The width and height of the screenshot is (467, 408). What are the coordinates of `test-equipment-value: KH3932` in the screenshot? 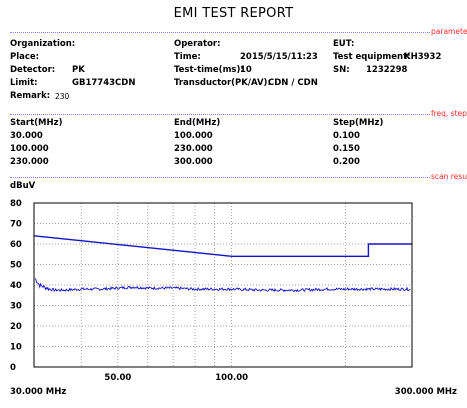 It's located at (423, 57).